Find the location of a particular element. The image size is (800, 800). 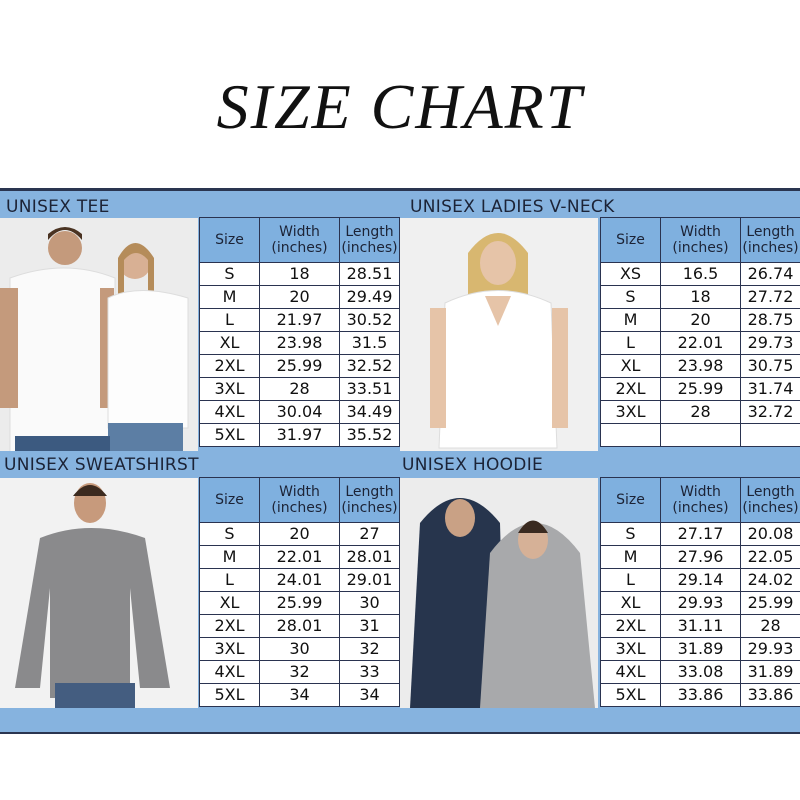

table-header-row: Size Width (inches) Length (inches) is located at coordinates (299, 500).